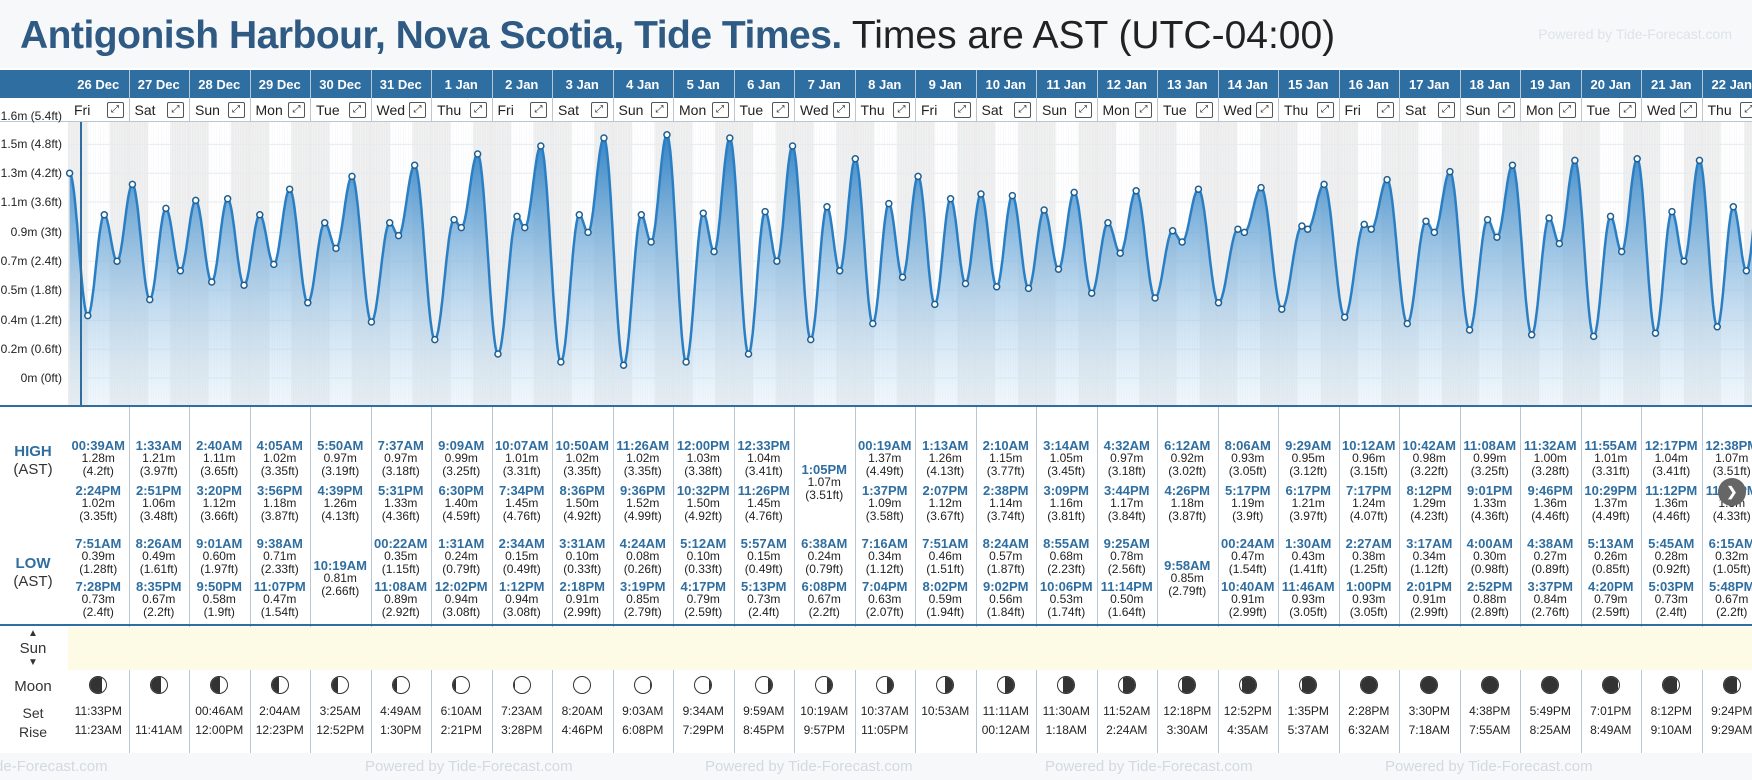 This screenshot has height=780, width=1752. Describe the element at coordinates (159, 110) in the screenshot. I see `weekday-cell-1: Sat ⤢` at that location.